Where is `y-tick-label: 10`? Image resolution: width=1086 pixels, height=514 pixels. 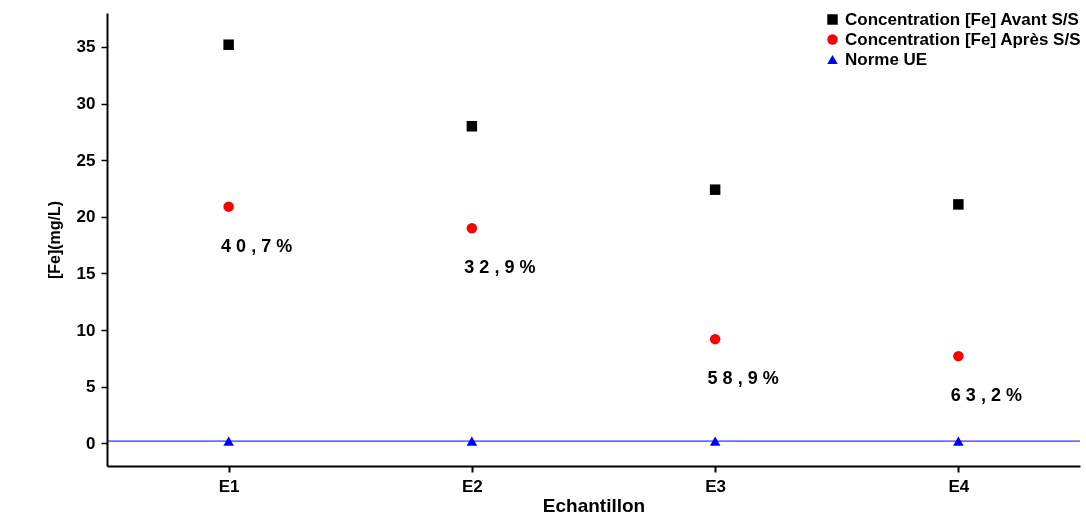
y-tick-label: 10 is located at coordinates (86, 330).